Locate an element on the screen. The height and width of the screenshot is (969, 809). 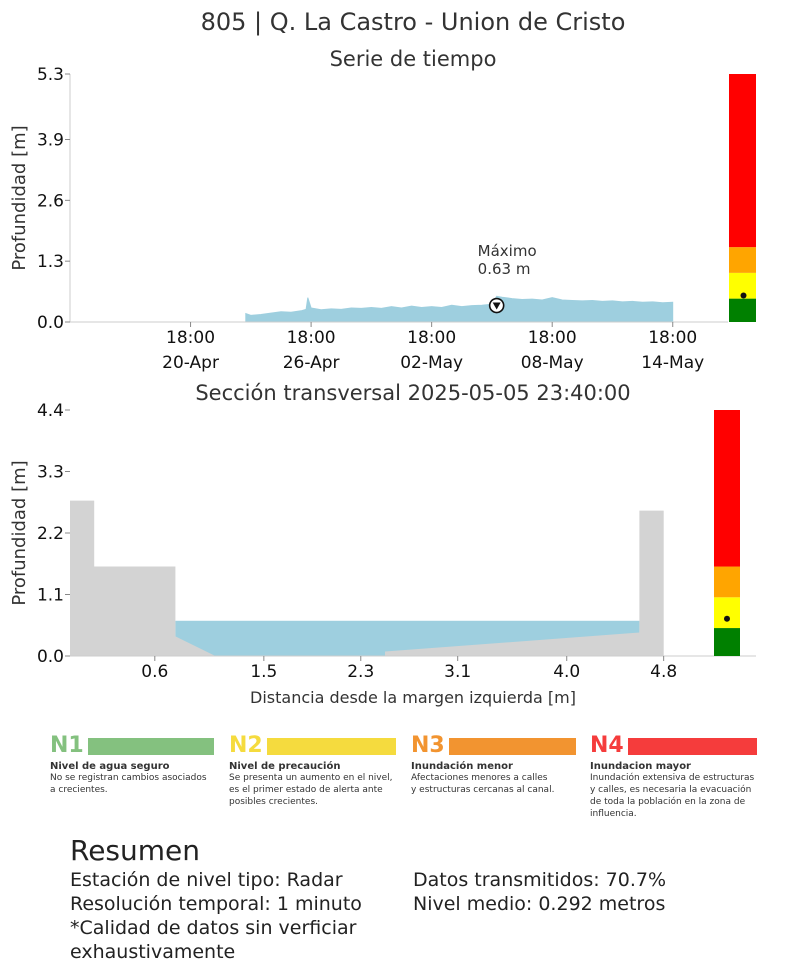
y-tick-label: 4.4 is located at coordinates (50, 411).